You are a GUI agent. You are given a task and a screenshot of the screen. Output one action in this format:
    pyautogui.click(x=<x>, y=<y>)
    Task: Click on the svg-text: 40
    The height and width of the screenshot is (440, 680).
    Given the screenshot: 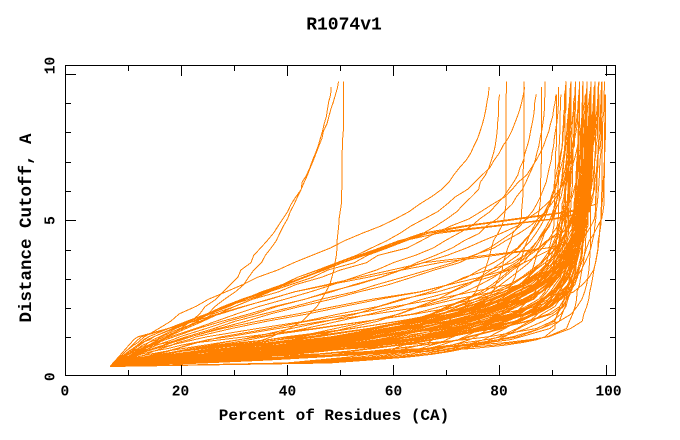 What is the action you would take?
    pyautogui.click(x=287, y=393)
    